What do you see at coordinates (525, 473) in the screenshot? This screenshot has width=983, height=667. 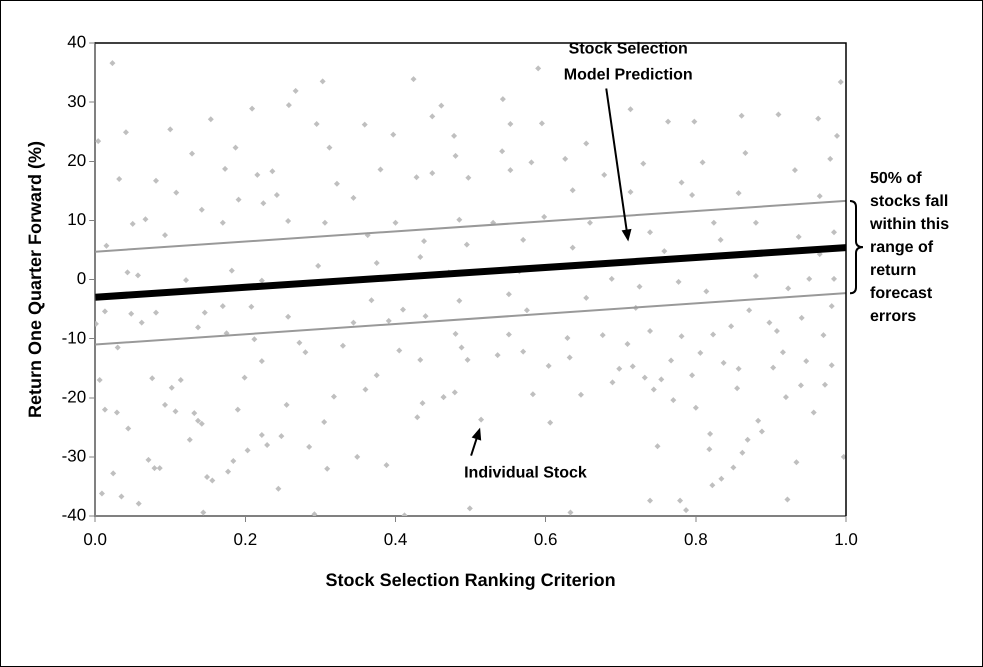 I see `annotation: Individual Stock` at bounding box center [525, 473].